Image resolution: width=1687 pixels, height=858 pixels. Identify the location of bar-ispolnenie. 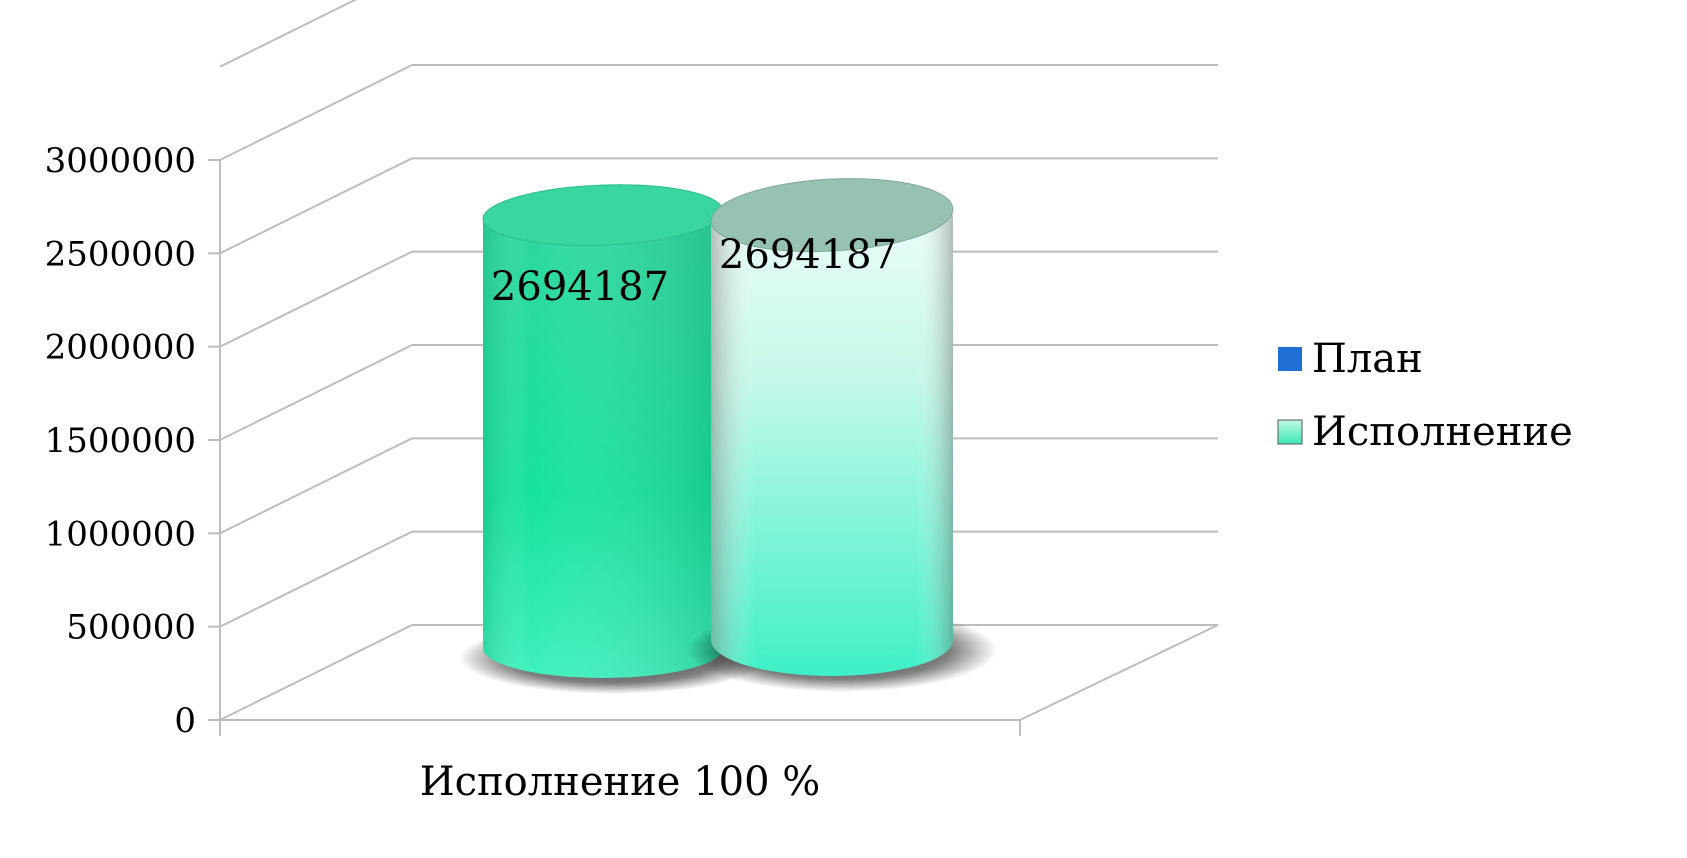
(842, 435).